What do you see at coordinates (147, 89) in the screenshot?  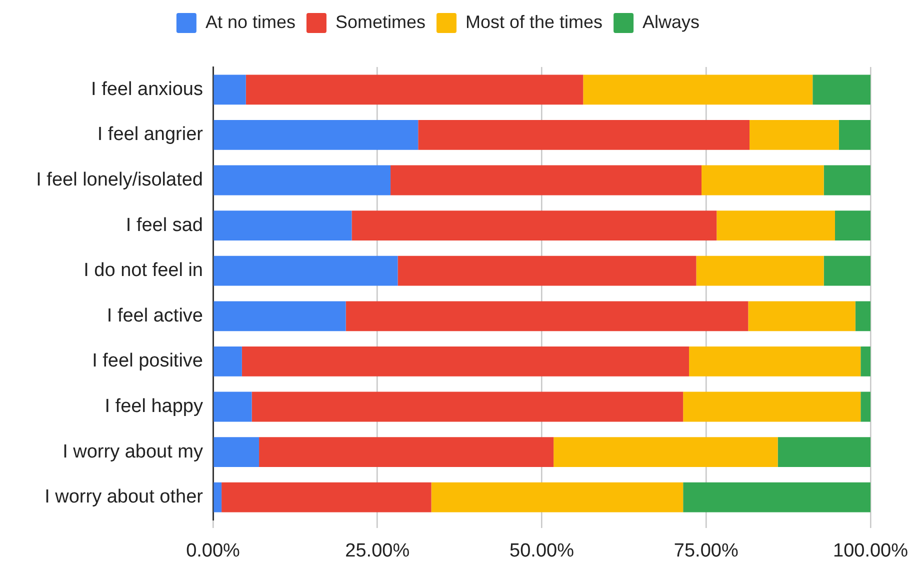 I see `y-tick-label: I feel anxious` at bounding box center [147, 89].